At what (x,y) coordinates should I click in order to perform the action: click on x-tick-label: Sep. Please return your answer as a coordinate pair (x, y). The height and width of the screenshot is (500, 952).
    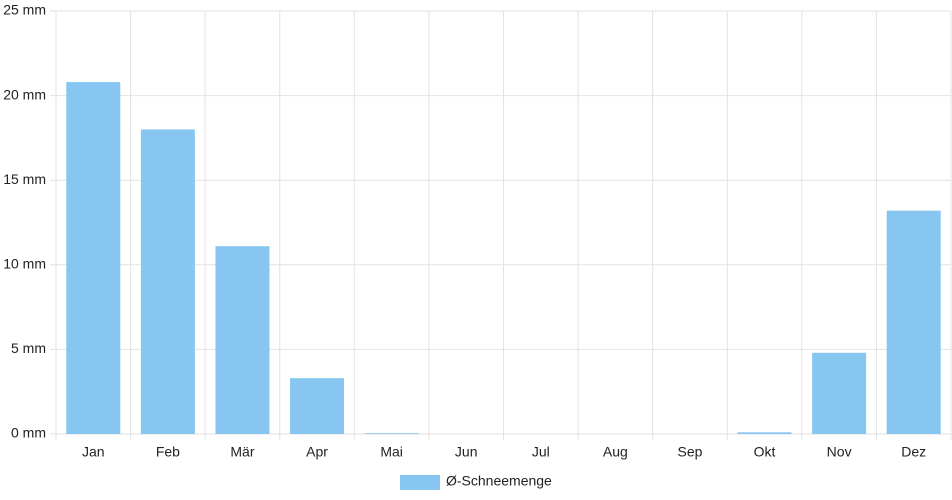
    Looking at the image, I should click on (689, 452).